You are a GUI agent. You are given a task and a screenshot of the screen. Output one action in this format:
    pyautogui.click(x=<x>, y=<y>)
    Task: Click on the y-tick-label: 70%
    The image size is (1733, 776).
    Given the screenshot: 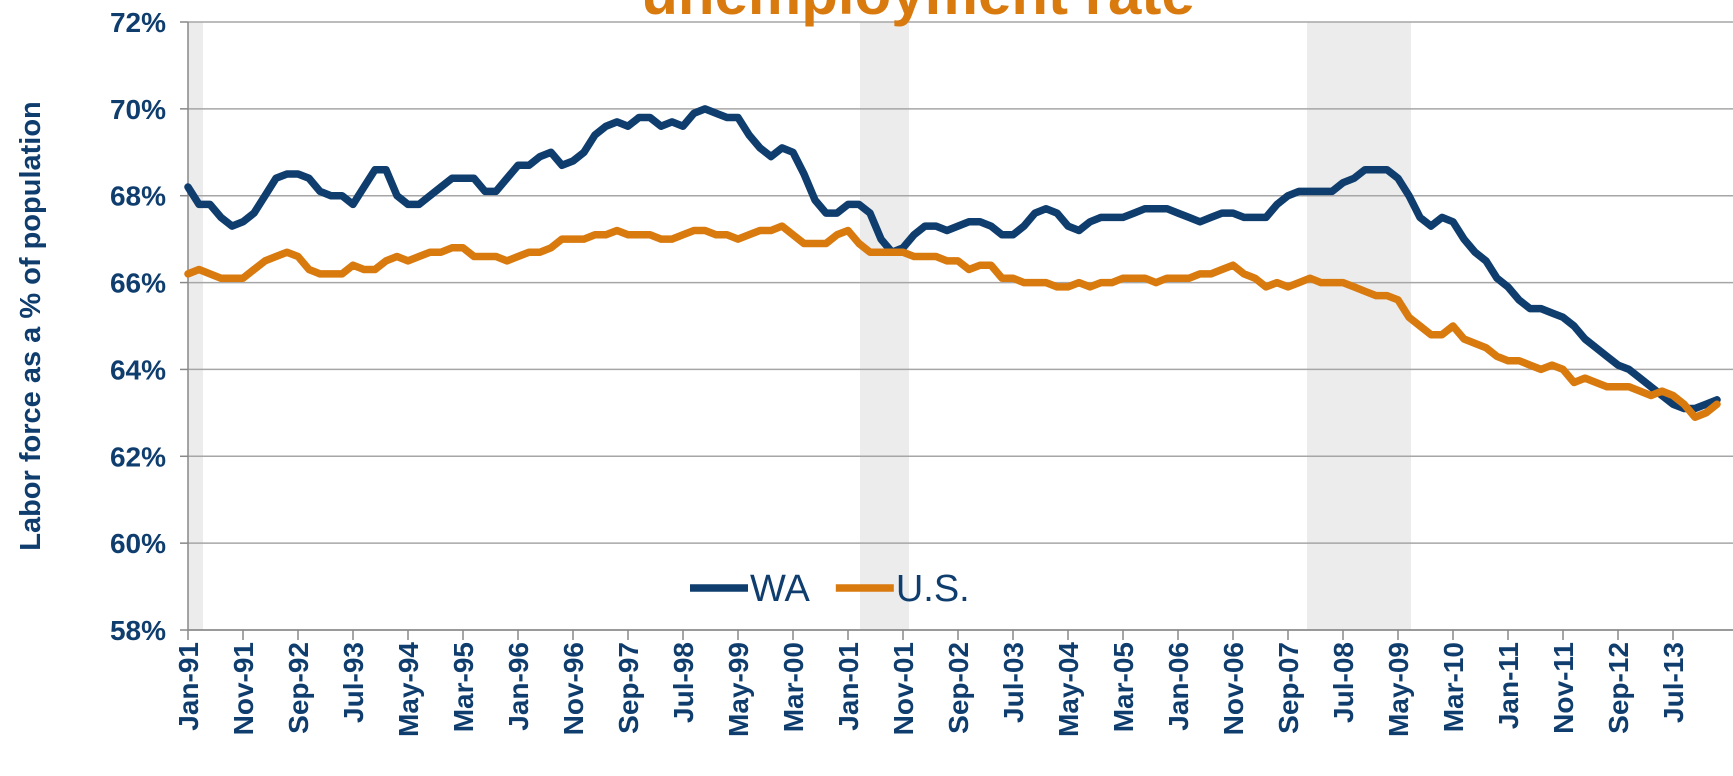 What is the action you would take?
    pyautogui.click(x=138, y=109)
    